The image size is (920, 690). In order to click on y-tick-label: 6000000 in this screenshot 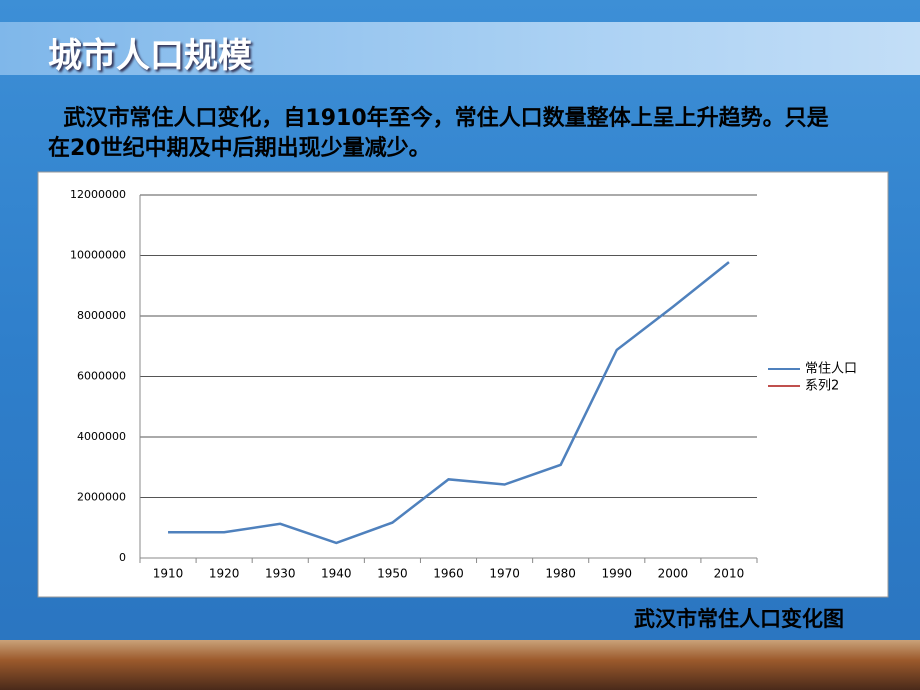, I will do `click(101, 376)`.